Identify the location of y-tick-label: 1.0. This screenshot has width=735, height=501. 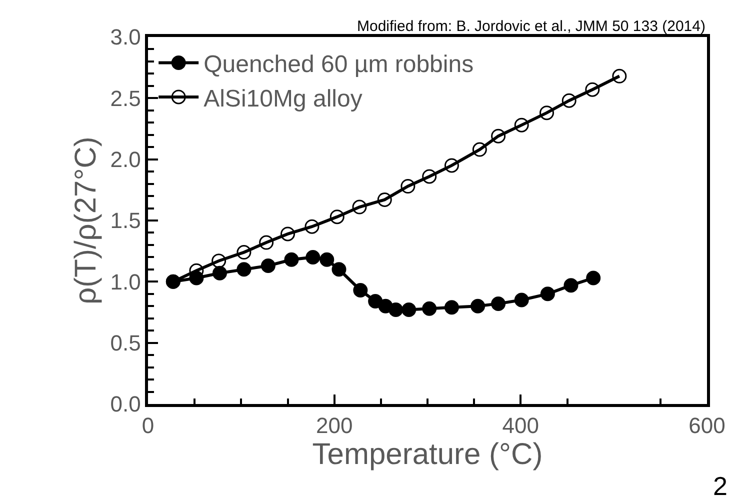
(125, 281).